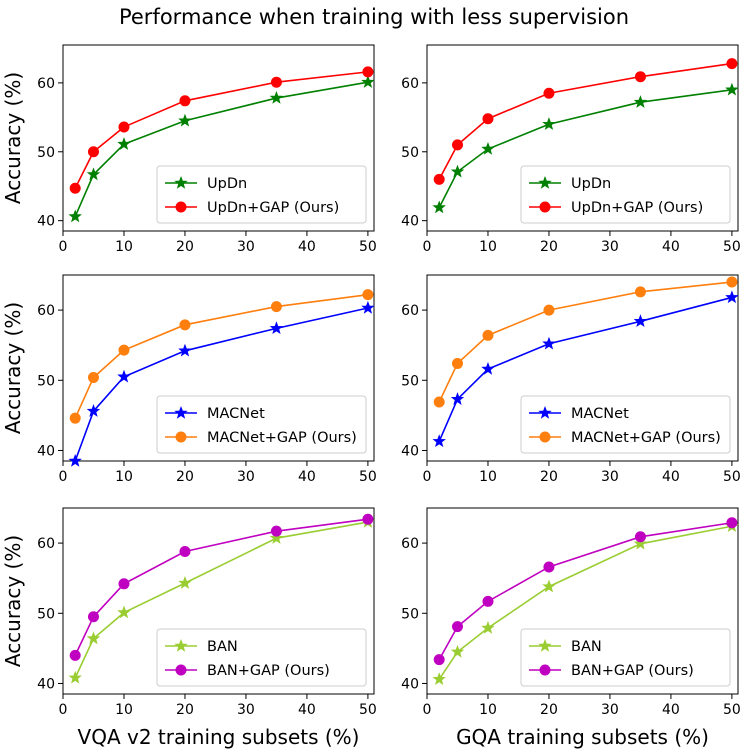 This screenshot has width=747, height=753. I want to click on series-macnet, so click(221, 383).